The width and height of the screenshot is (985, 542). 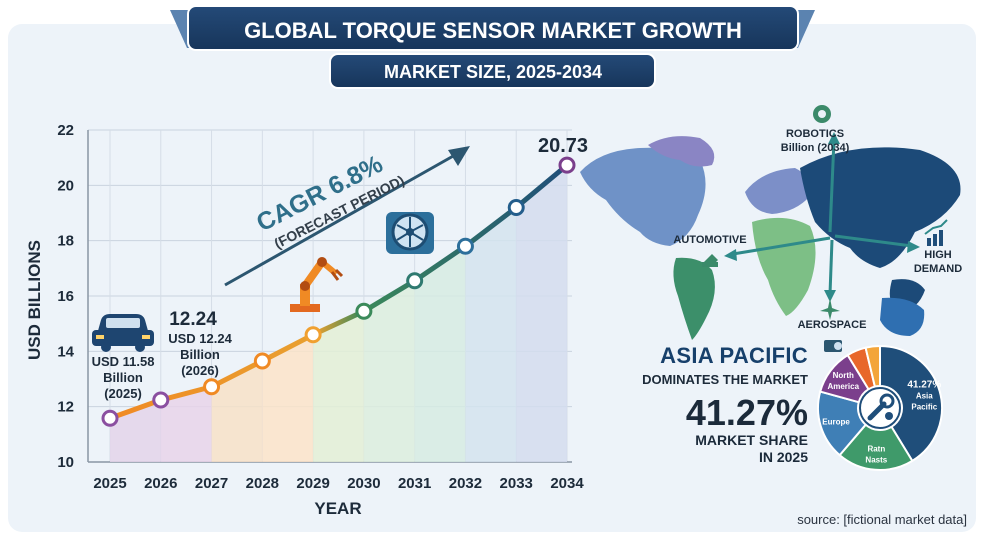 What do you see at coordinates (902, 316) in the screenshot?
I see `map-australia` at bounding box center [902, 316].